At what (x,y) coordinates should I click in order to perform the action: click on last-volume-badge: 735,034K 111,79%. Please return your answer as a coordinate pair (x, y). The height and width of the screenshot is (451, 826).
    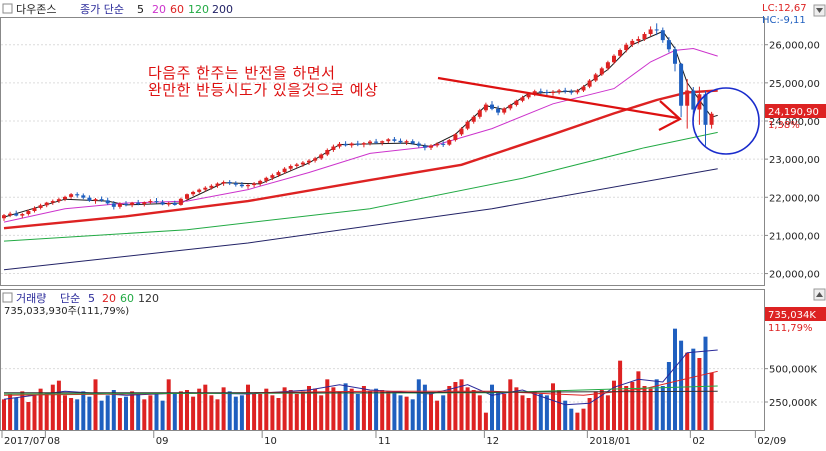
    Looking at the image, I should click on (795, 320).